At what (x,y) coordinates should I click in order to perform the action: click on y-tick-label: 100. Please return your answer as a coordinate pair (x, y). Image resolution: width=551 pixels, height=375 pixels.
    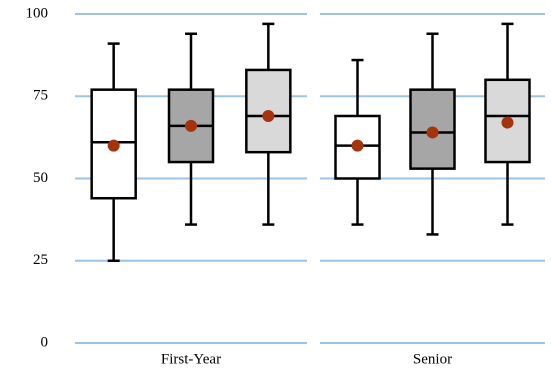
    Looking at the image, I should click on (37, 13).